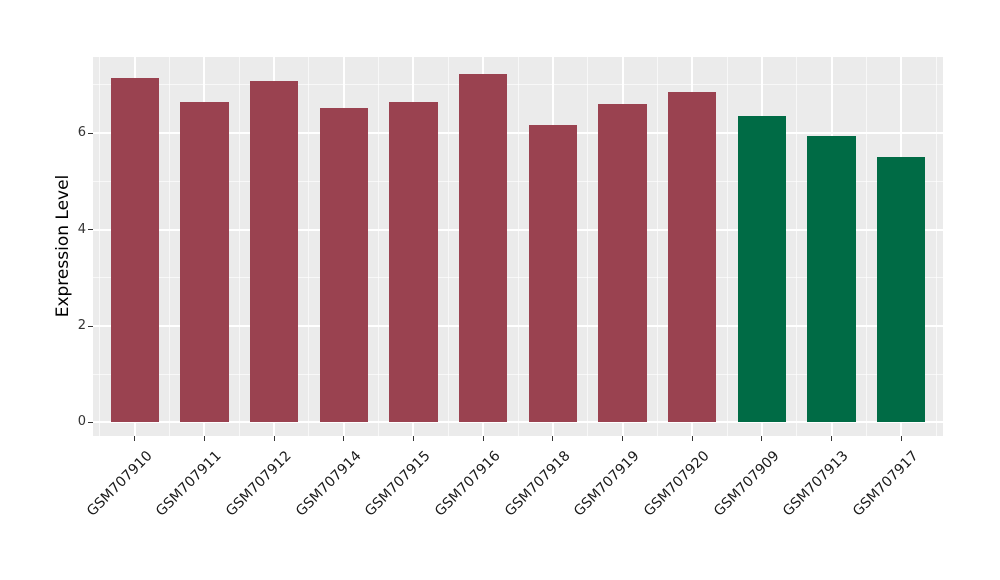 This screenshot has width=1000, height=580. Describe the element at coordinates (81, 326) in the screenshot. I see `y-tick-label: 2` at that location.